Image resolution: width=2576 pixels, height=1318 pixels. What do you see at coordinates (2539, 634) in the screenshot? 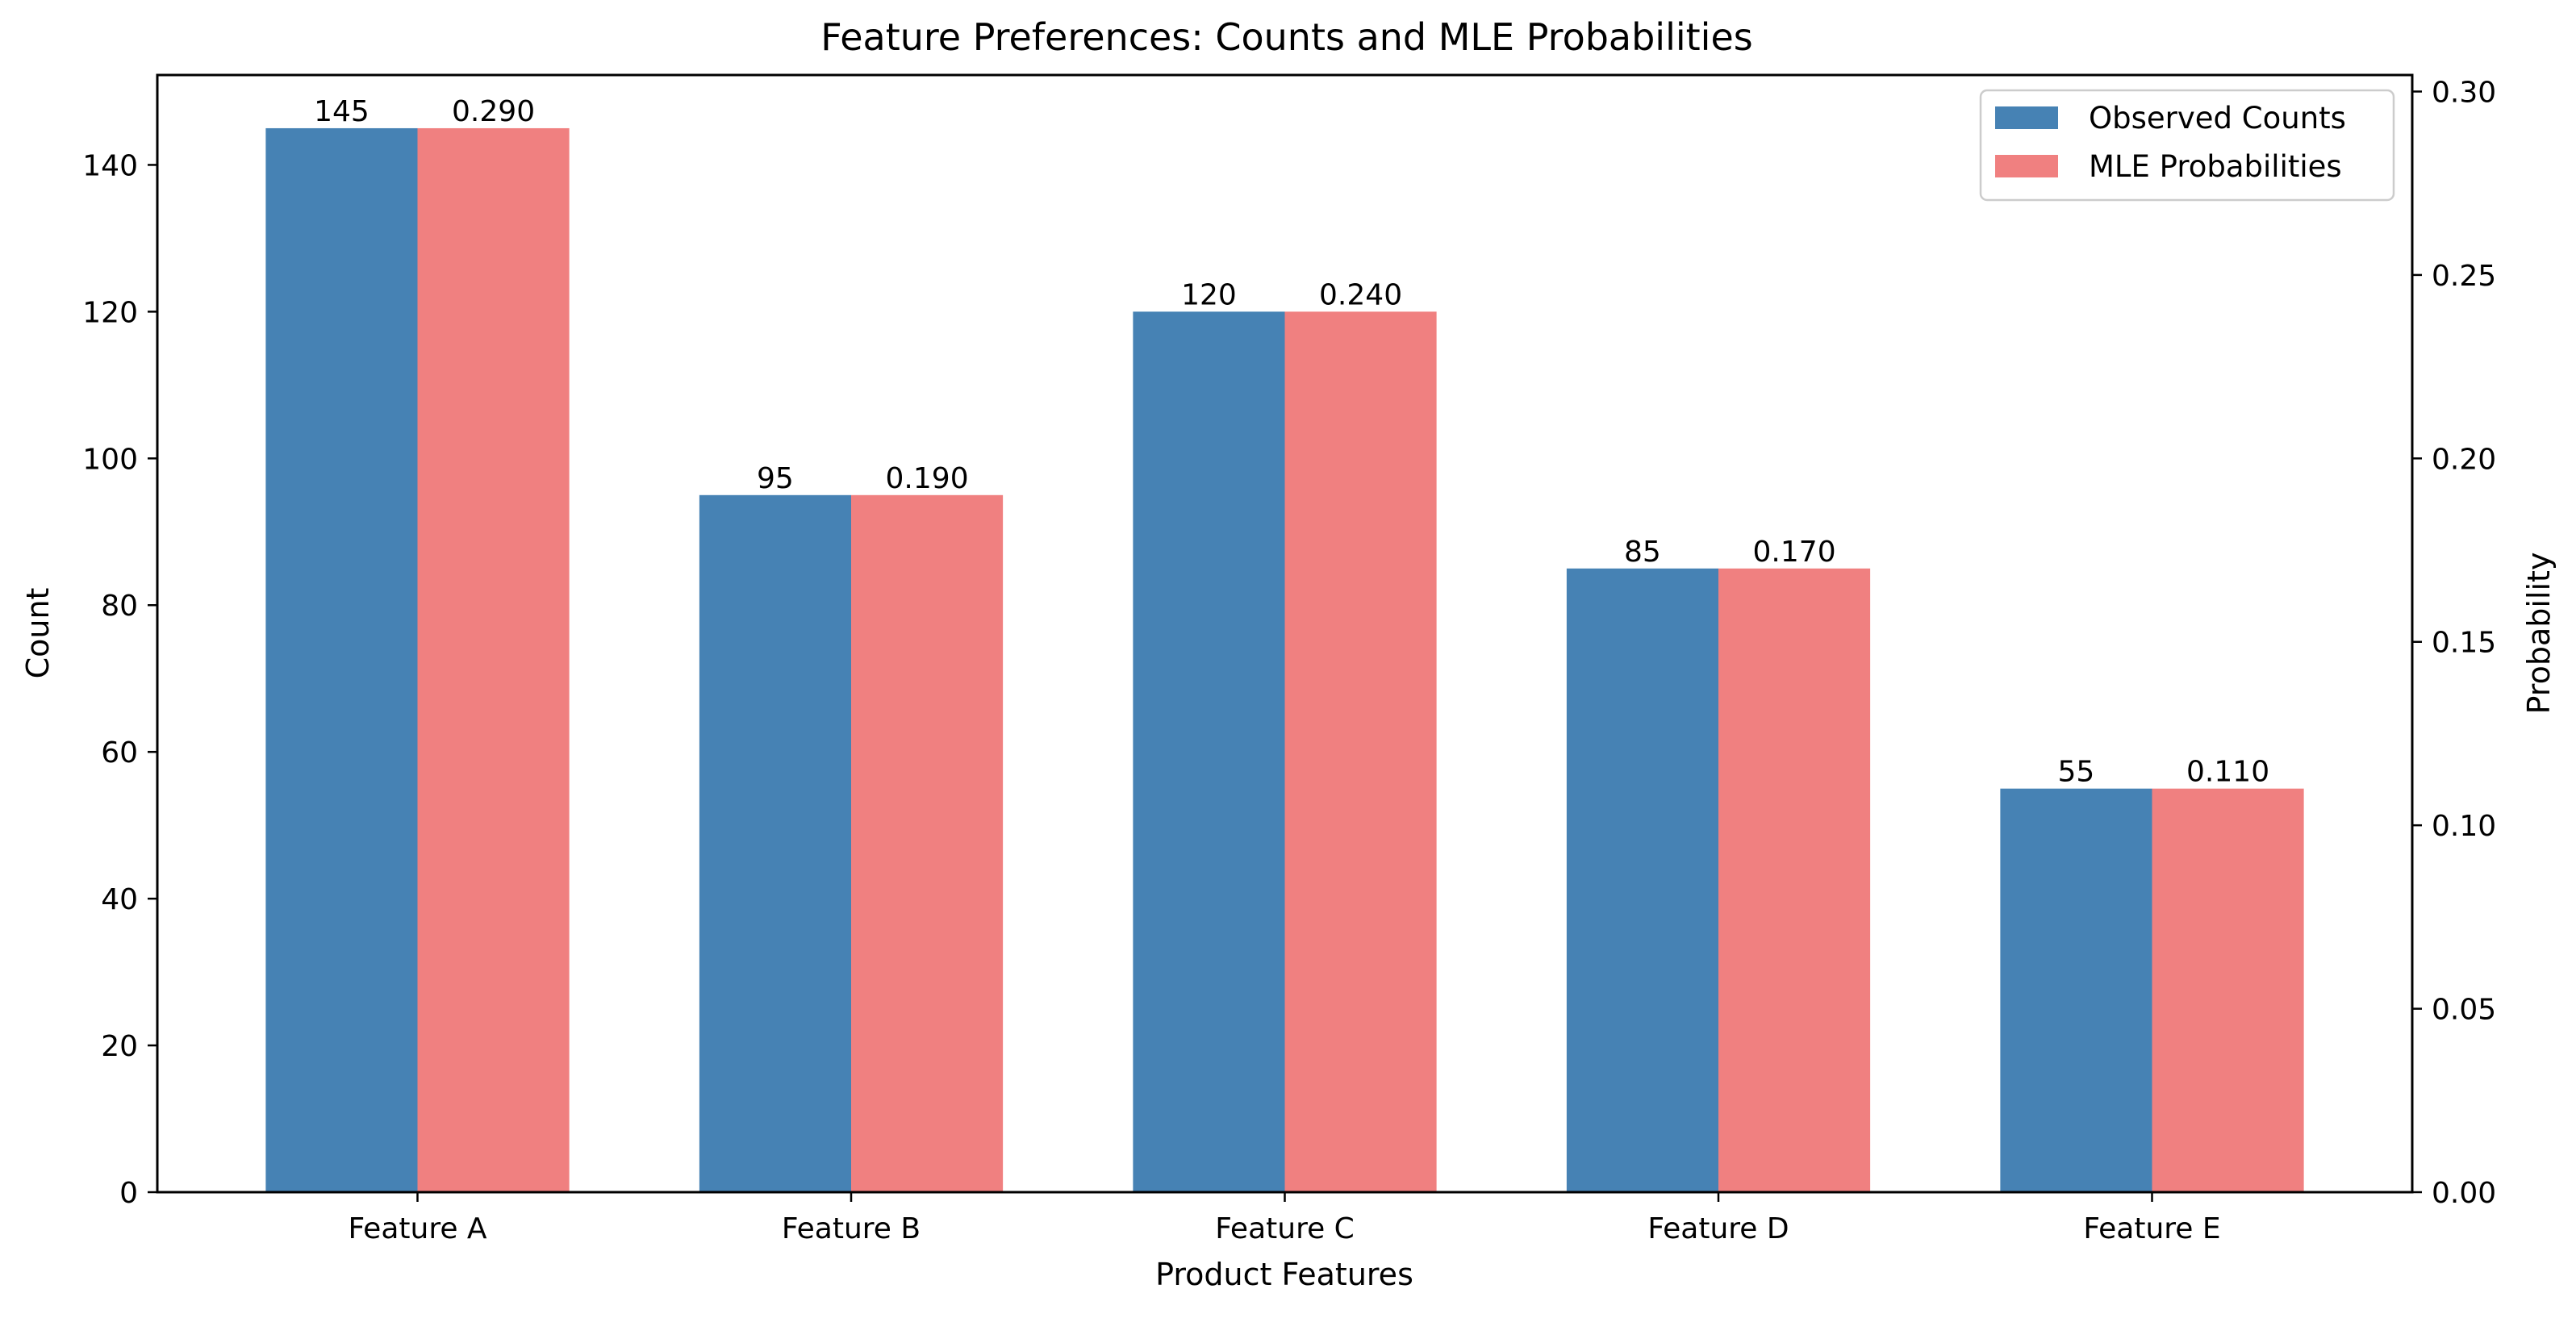
I see `y2-axis-label: Probability` at bounding box center [2539, 634].